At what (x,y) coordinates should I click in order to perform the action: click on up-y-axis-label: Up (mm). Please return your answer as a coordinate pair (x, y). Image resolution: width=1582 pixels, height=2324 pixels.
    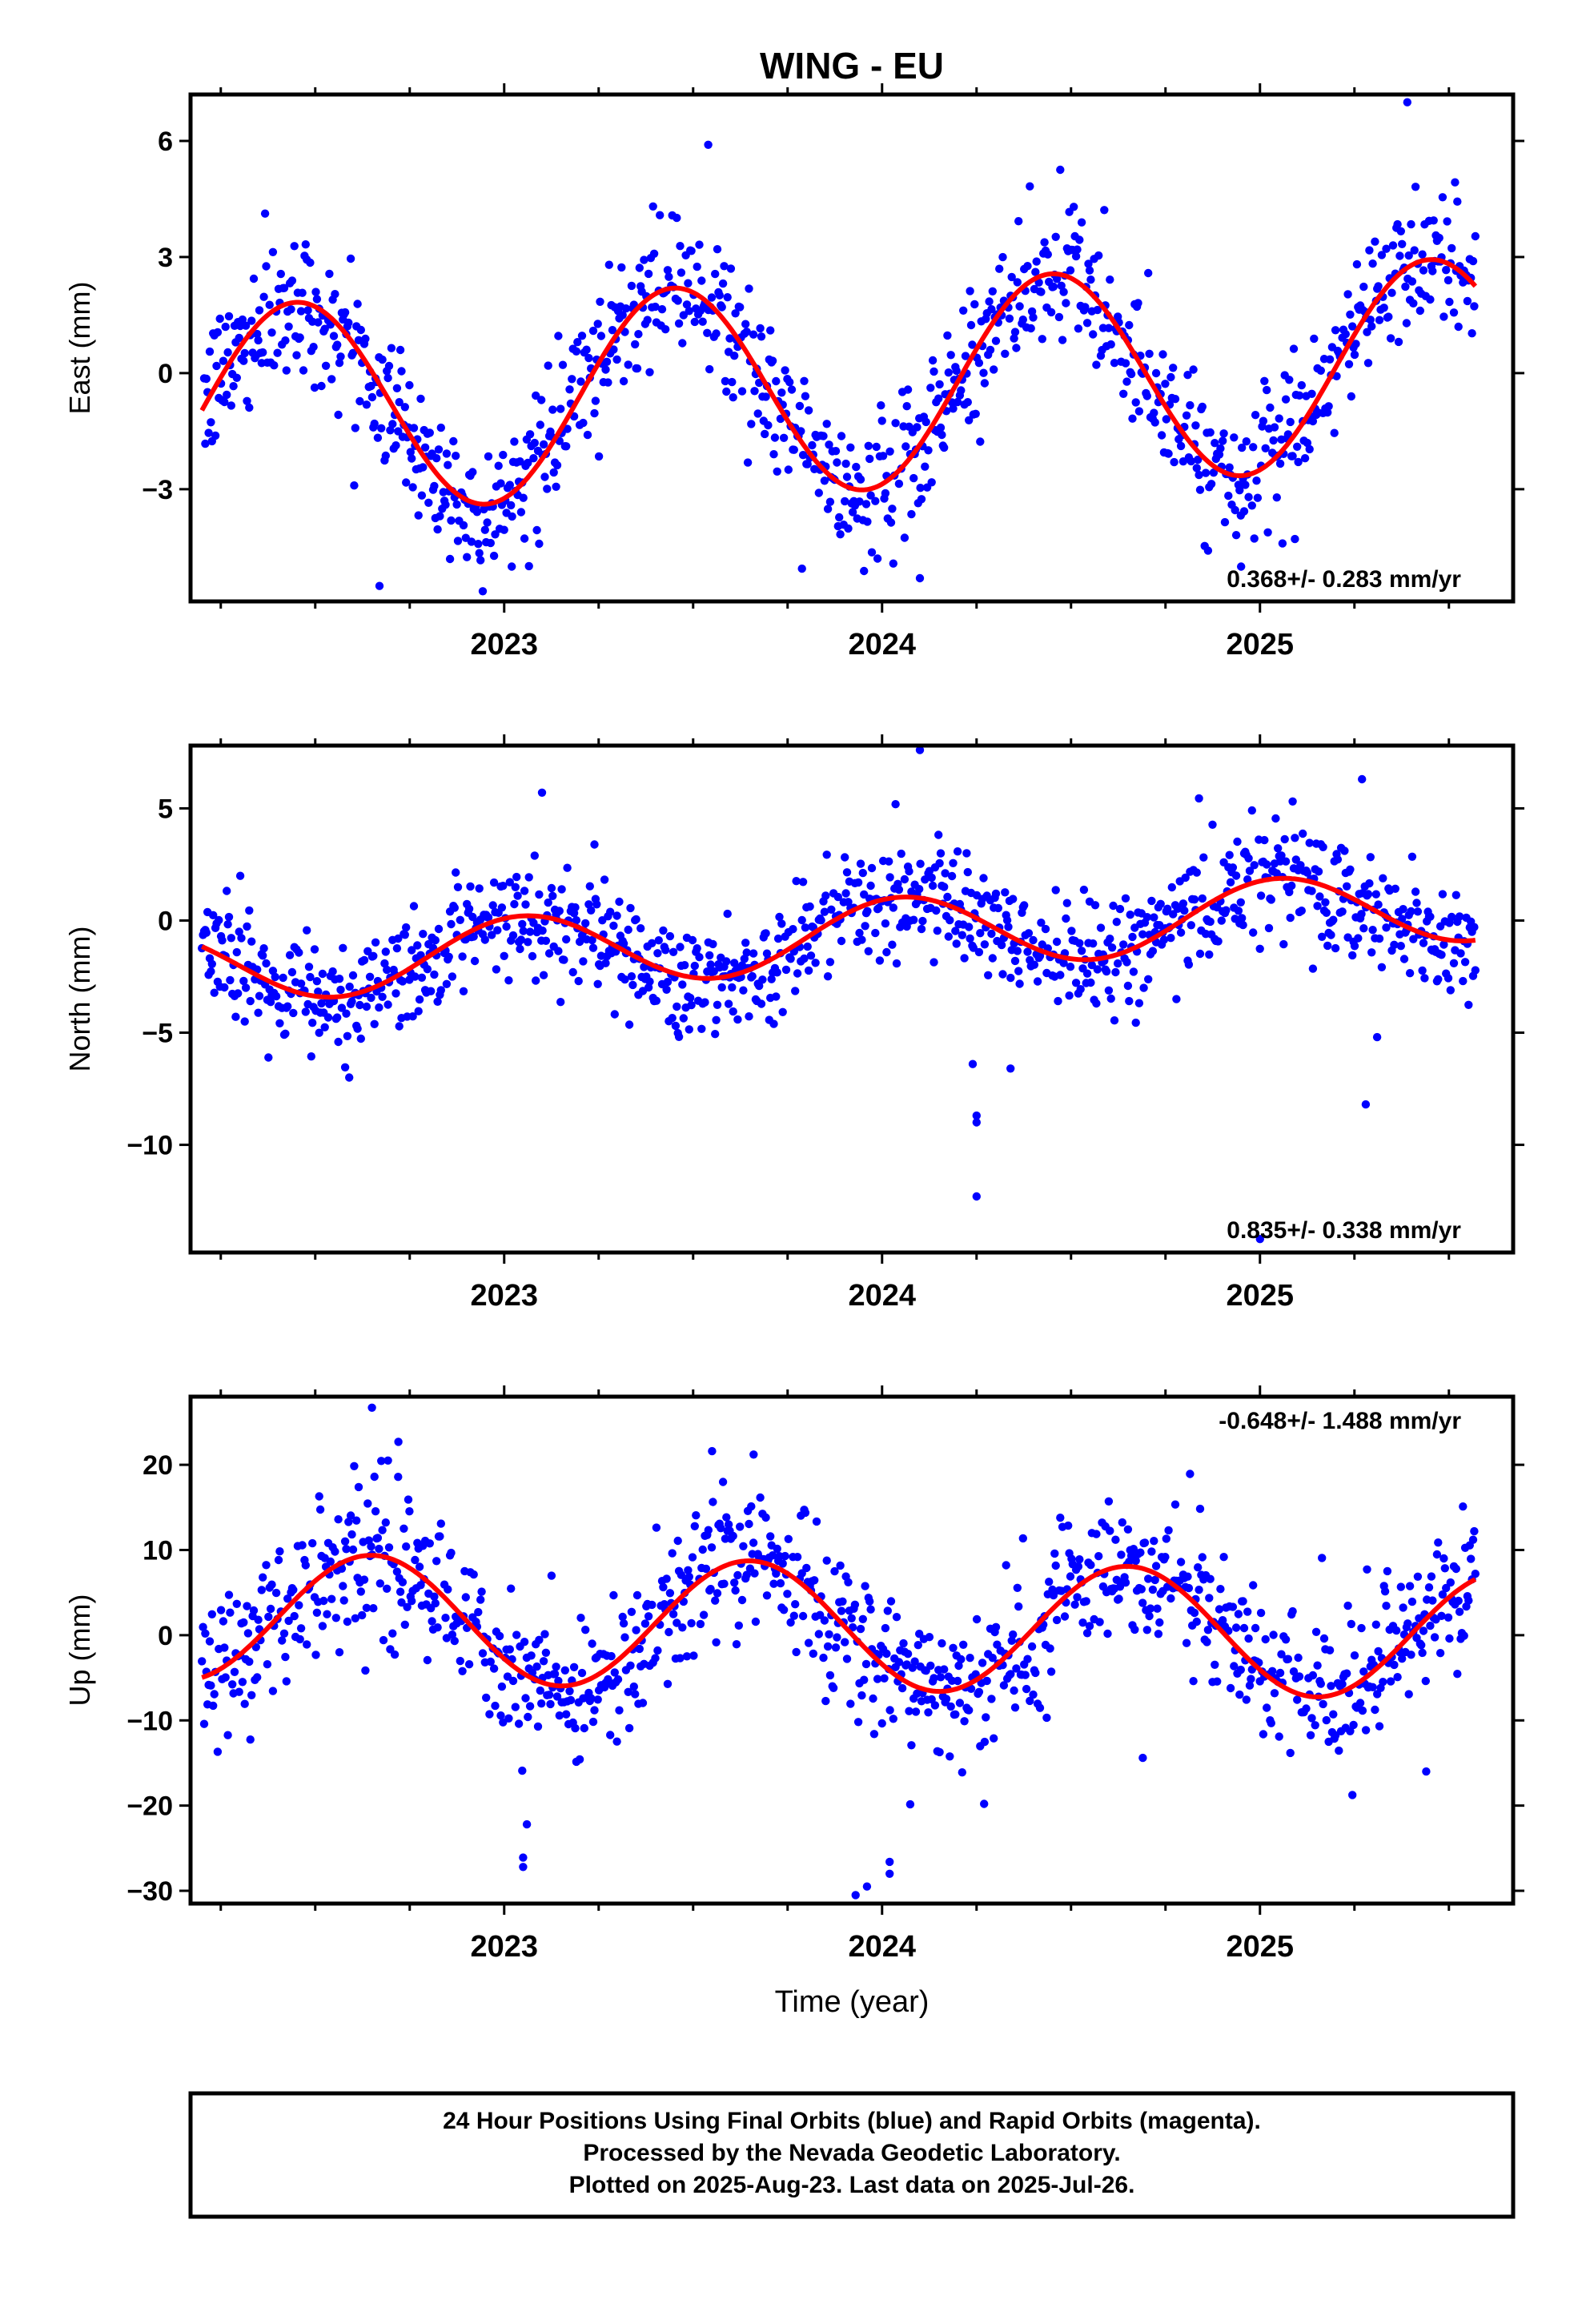
    Looking at the image, I should click on (79, 1650).